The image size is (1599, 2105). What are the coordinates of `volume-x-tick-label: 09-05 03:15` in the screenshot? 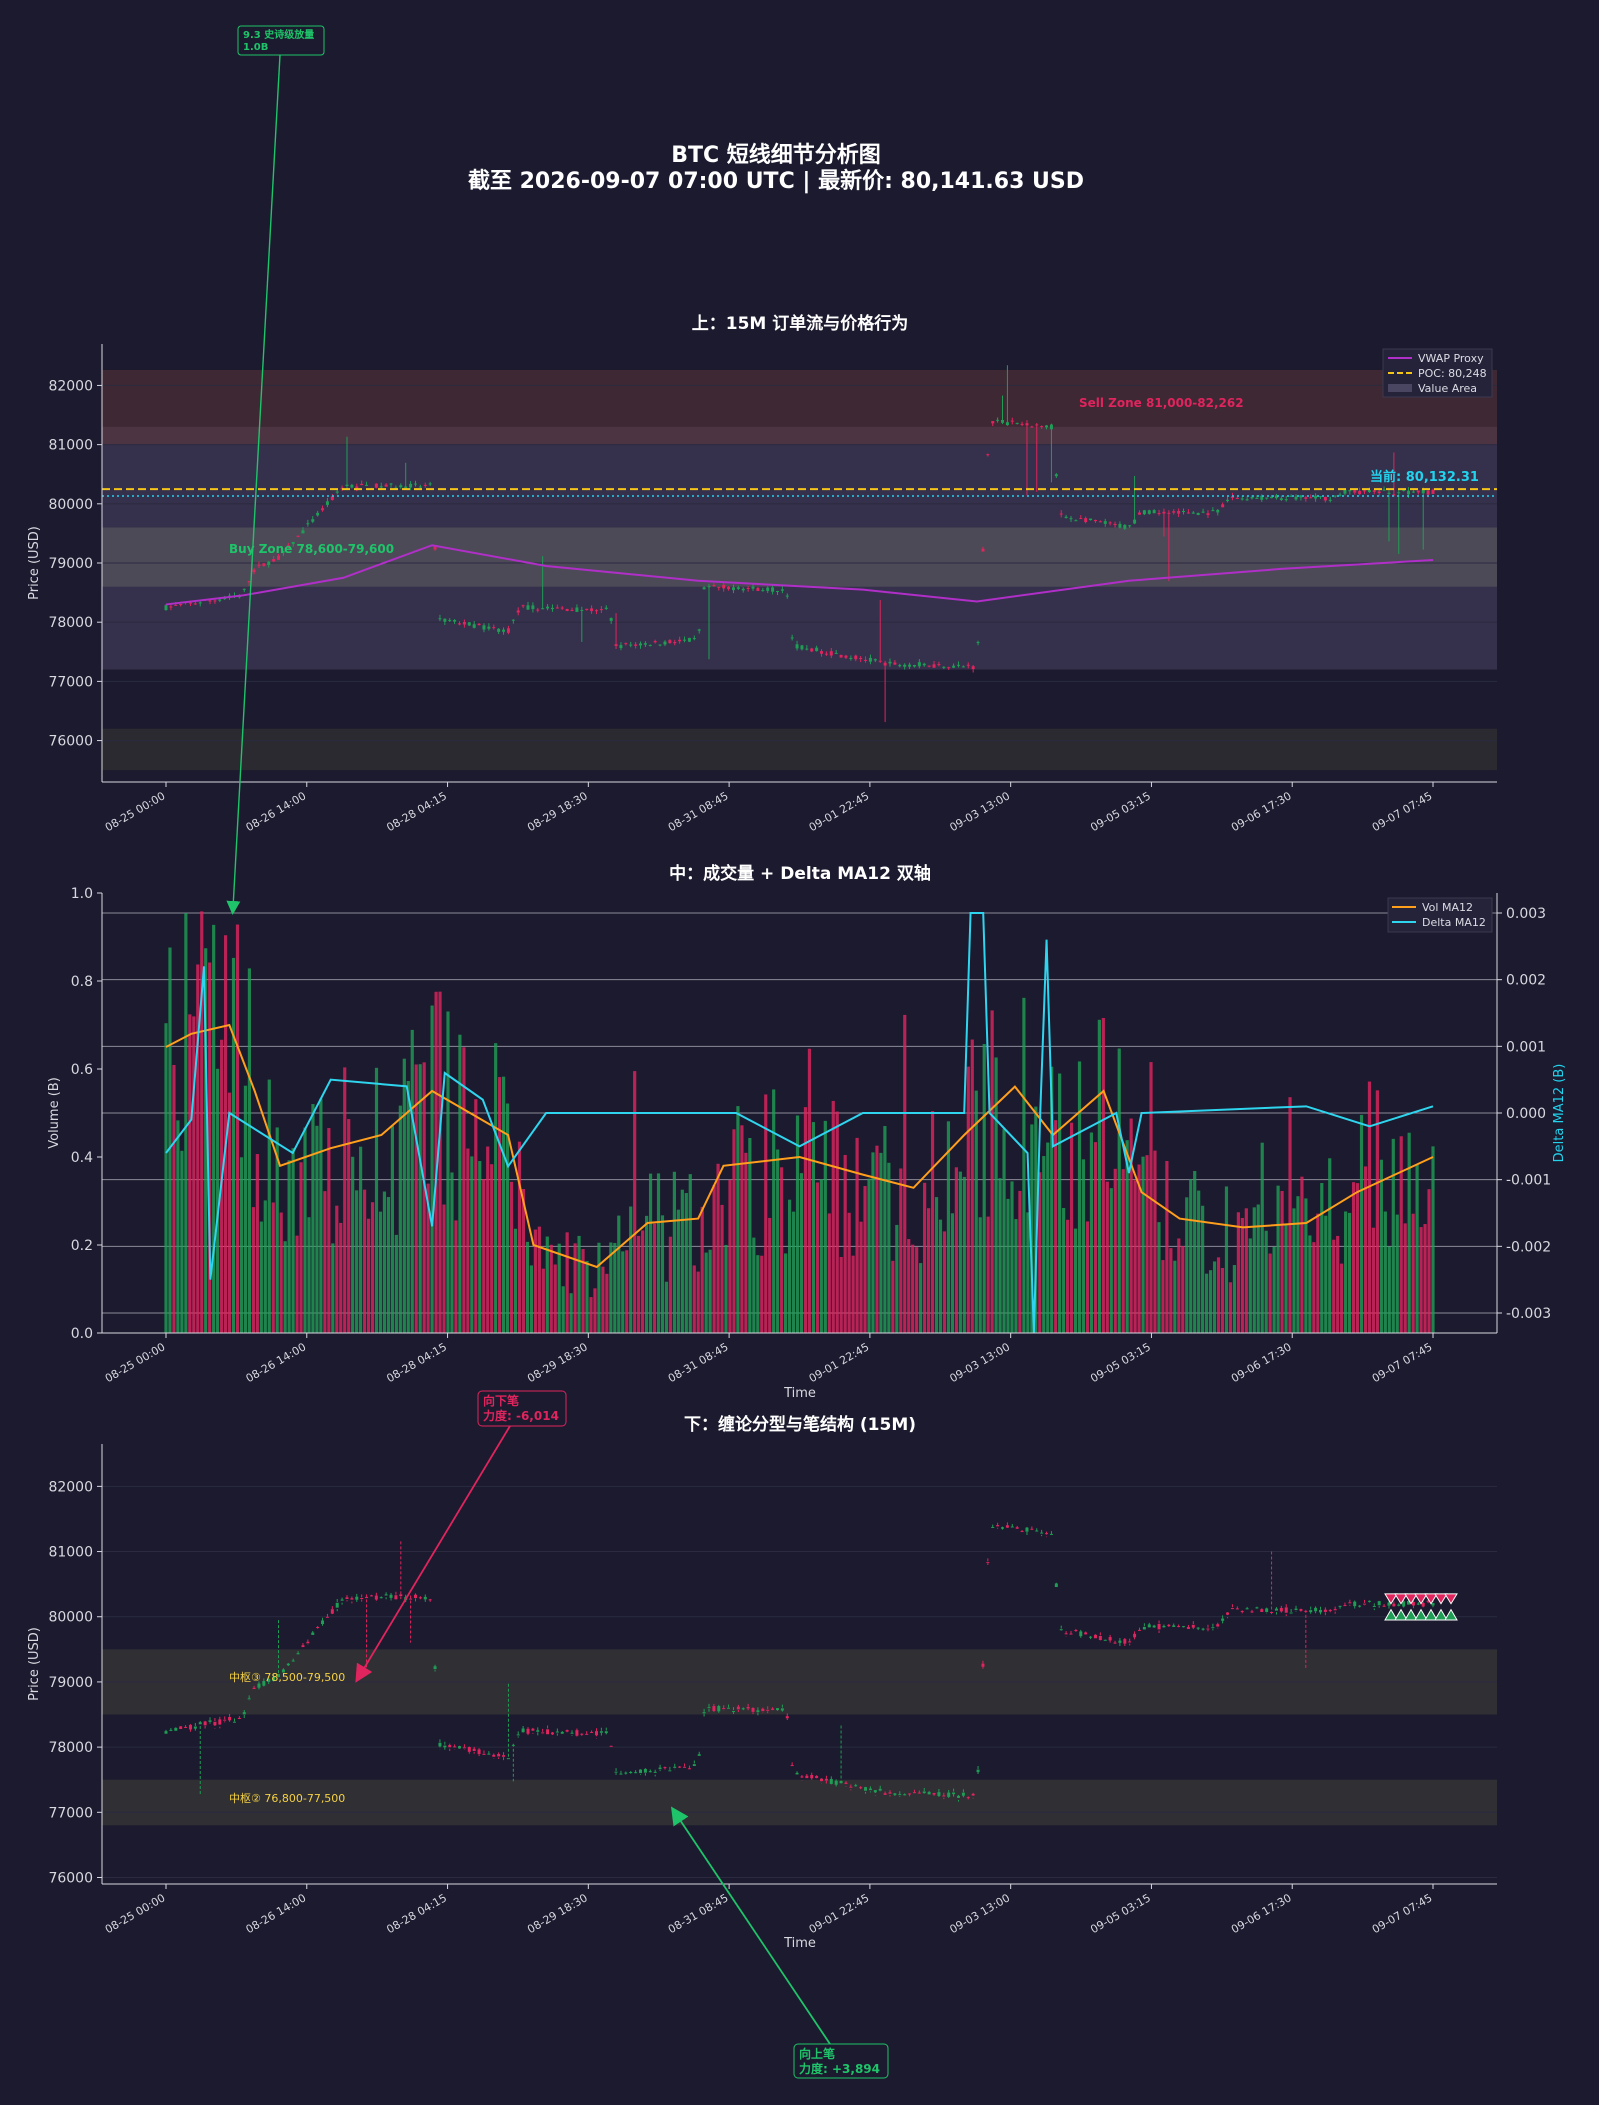 It's located at (1120, 1362).